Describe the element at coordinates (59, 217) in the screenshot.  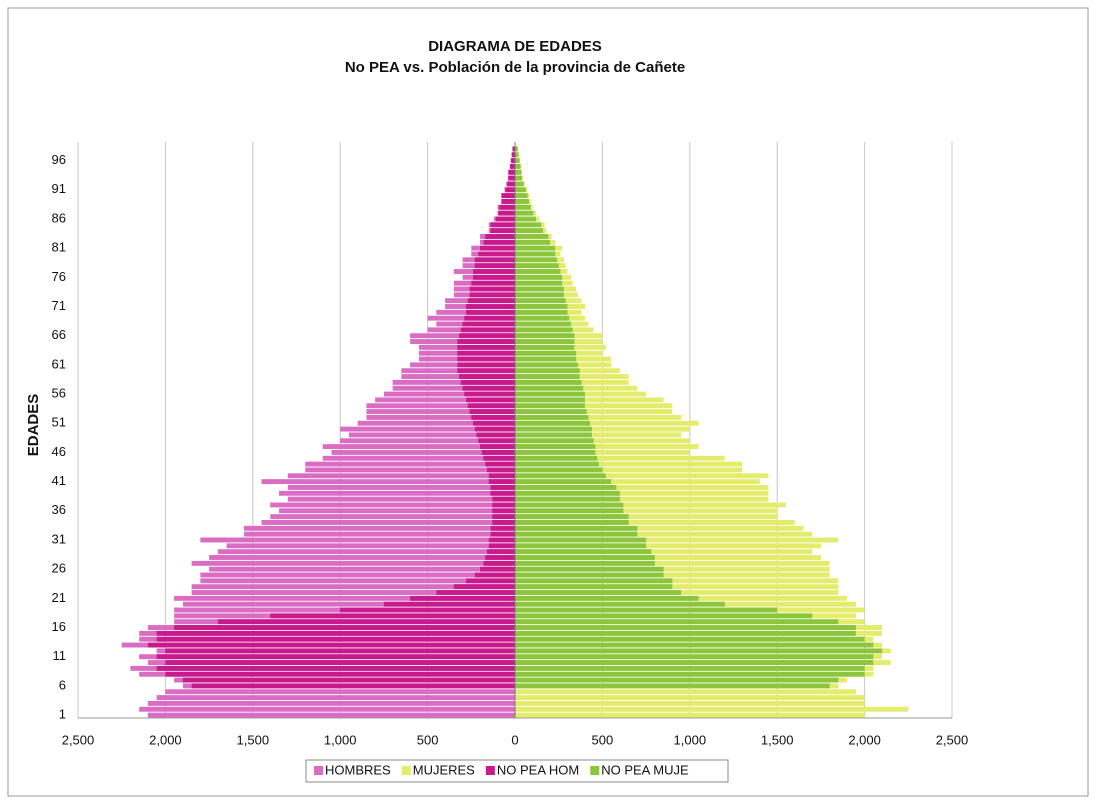
I see `y-tick-label: 86` at that location.